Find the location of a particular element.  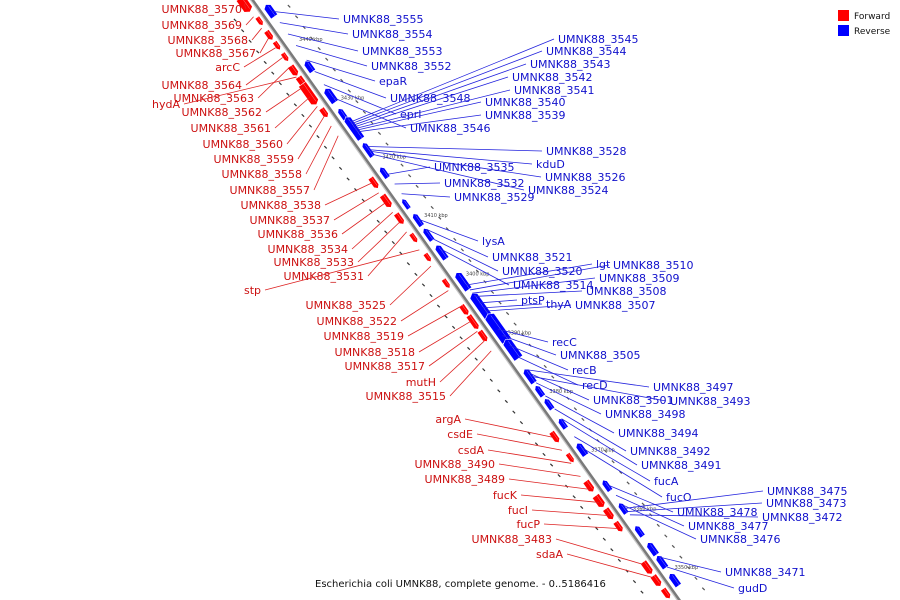

forward-gene-label: UMNK88_3568 is located at coordinates (215, 37).